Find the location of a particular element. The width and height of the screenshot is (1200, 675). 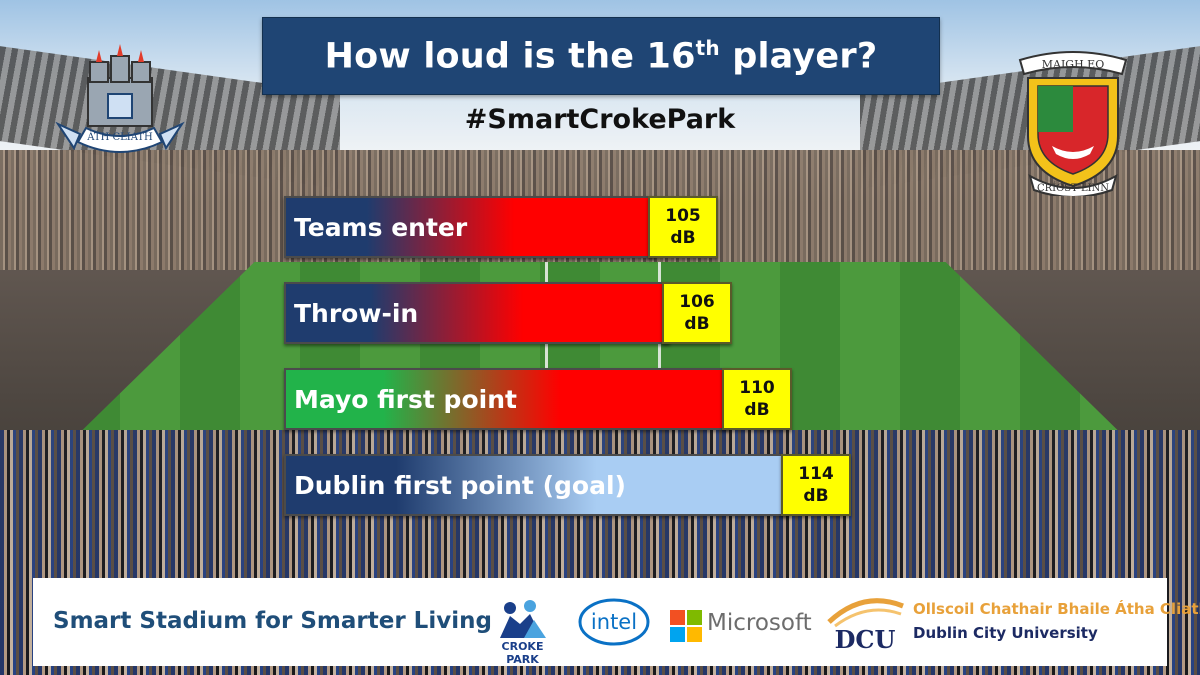

croke-park-logo-icon is located at coordinates (523, 619).